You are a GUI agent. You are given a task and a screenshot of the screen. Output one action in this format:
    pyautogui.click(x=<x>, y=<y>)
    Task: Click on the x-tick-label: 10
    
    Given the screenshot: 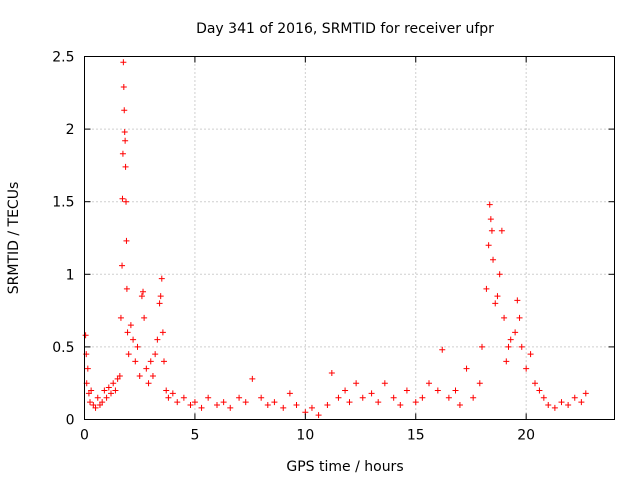 What is the action you would take?
    pyautogui.click(x=305, y=436)
    